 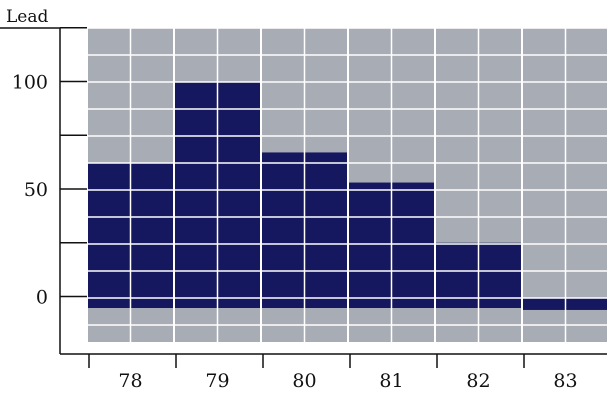 What do you see at coordinates (42, 298) in the screenshot?
I see `y-tick-label: 0` at bounding box center [42, 298].